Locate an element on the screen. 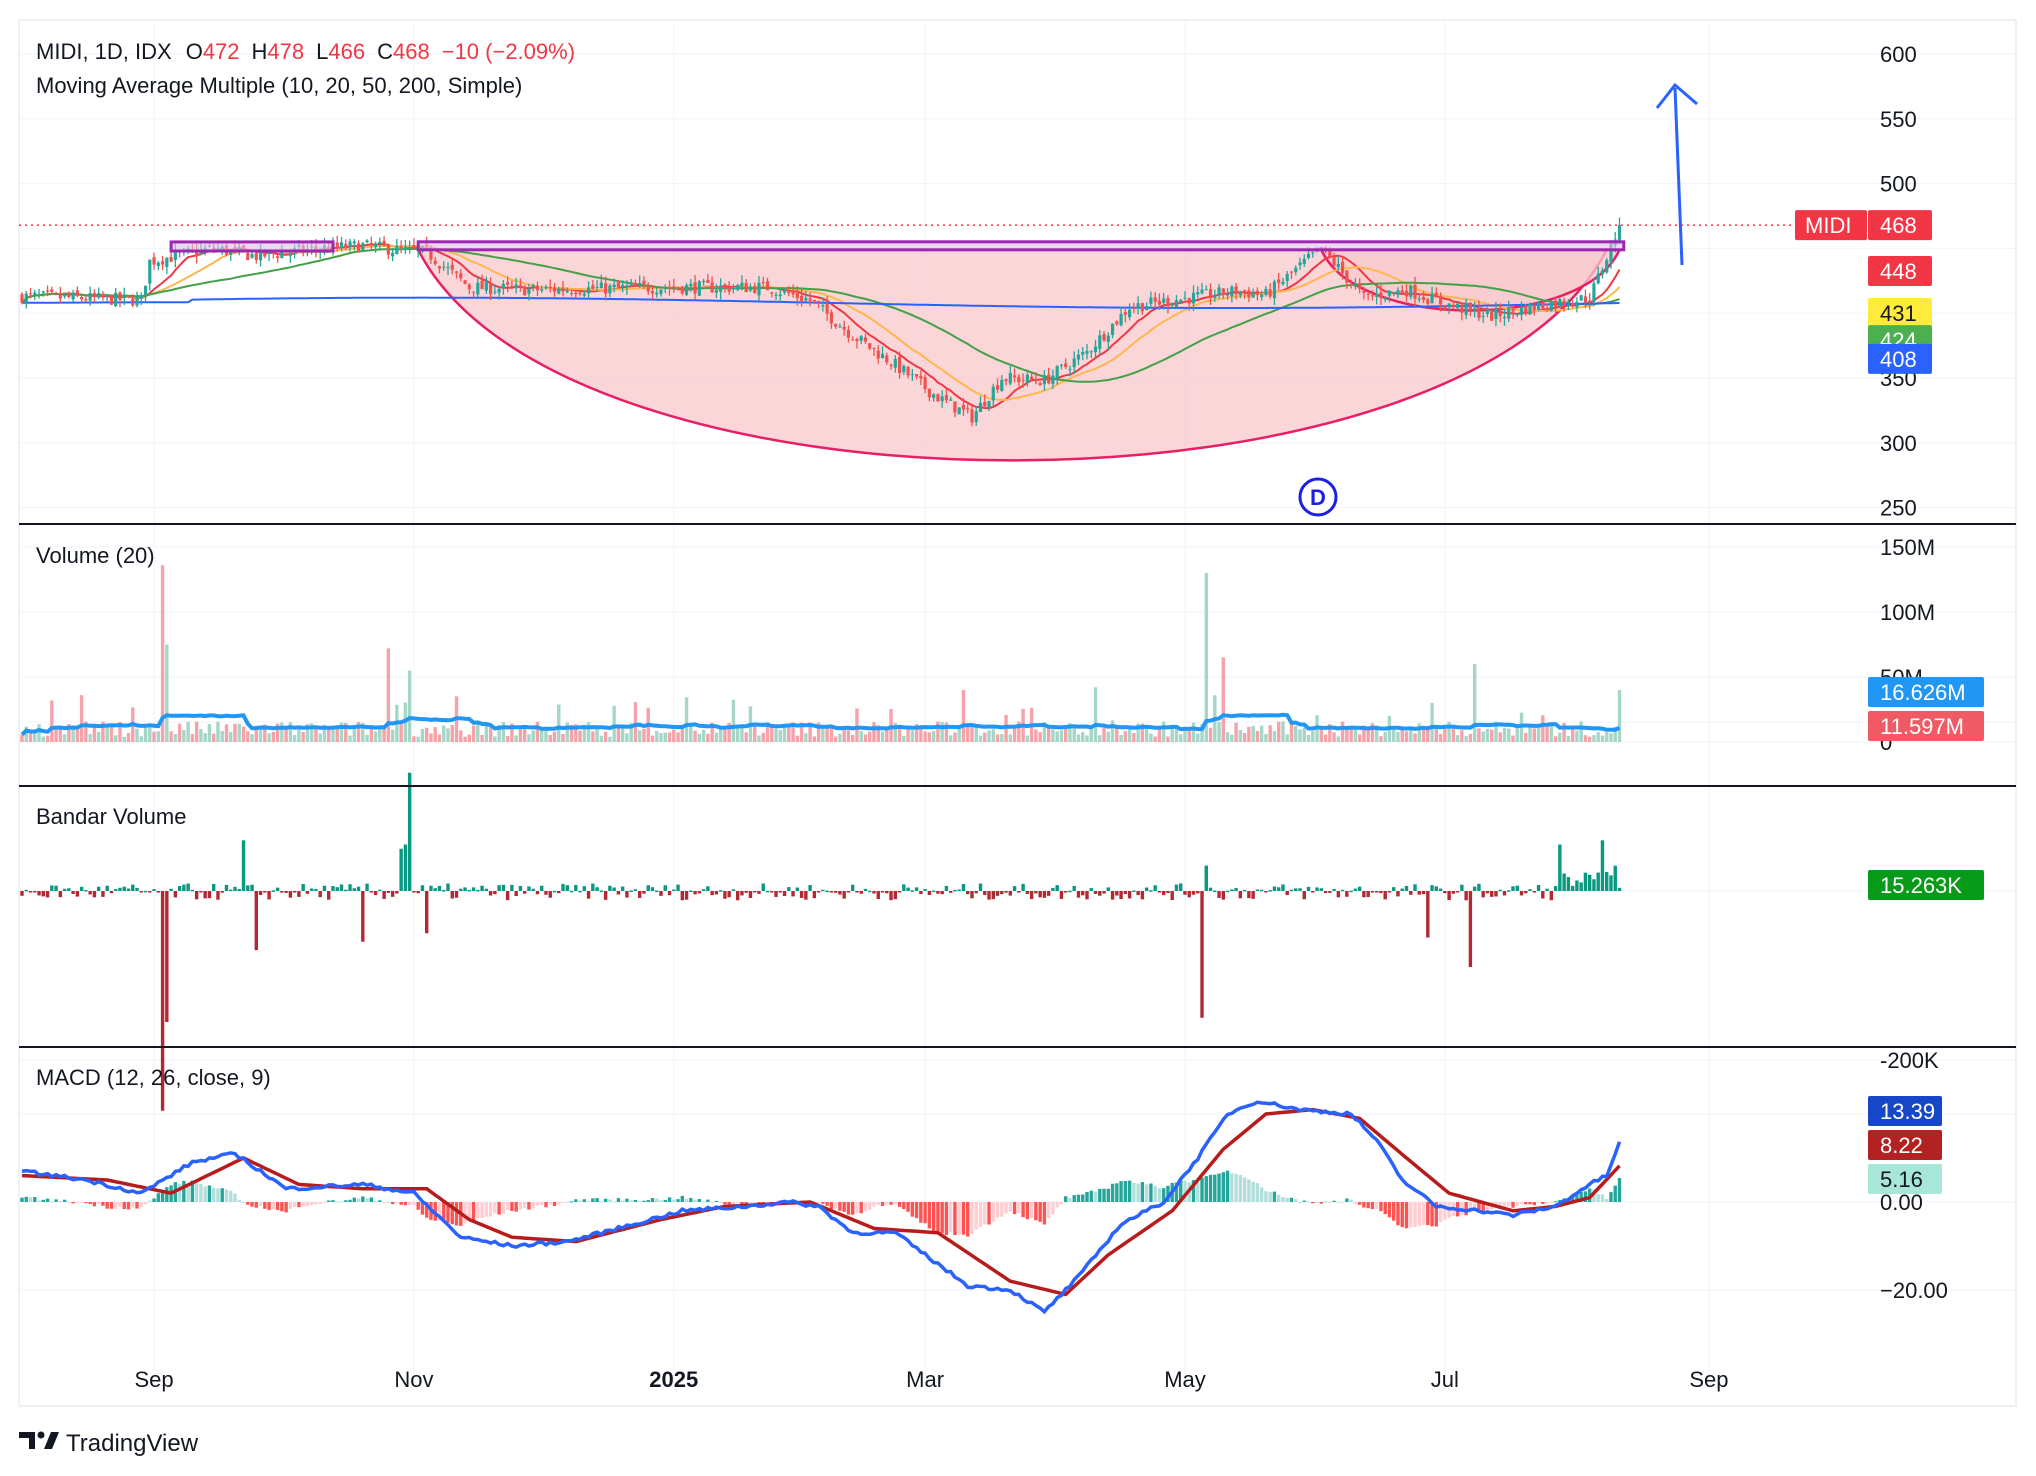  left-consolidation-box is located at coordinates (252, 246).